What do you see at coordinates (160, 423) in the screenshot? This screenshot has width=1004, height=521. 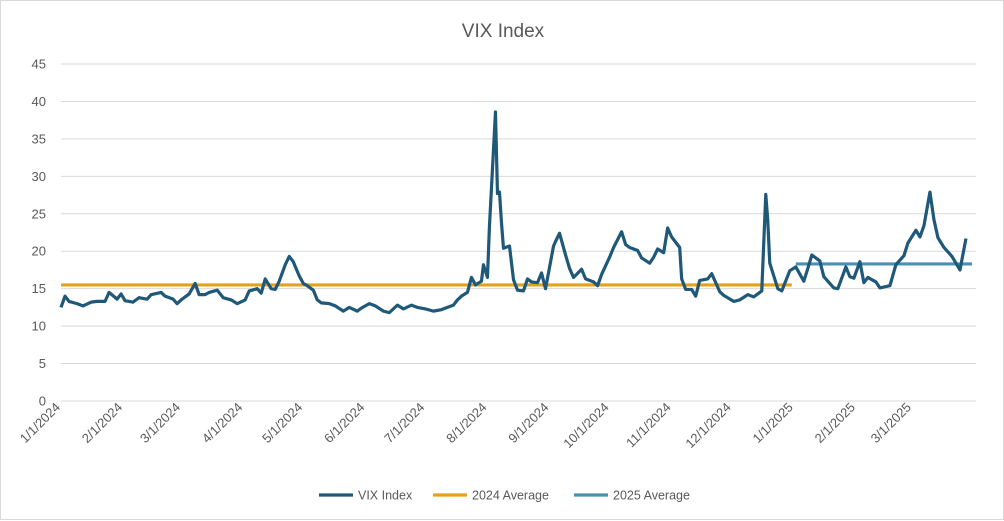 I see `x-tick-label: 3/1/2024` at bounding box center [160, 423].